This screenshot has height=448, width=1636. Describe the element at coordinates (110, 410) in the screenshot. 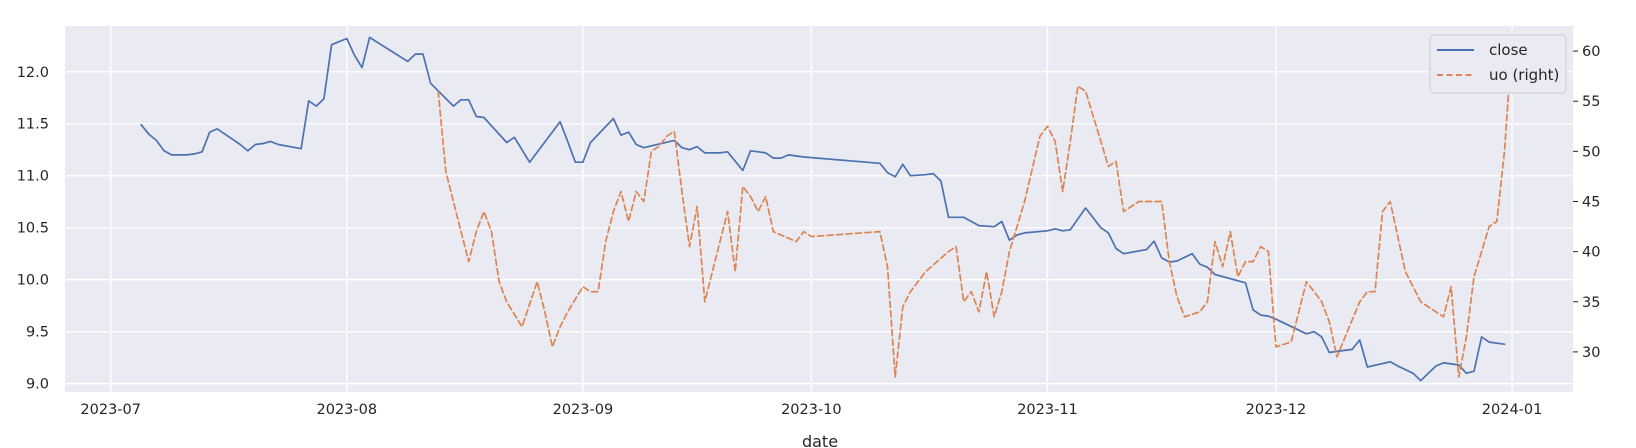

I see `x-tick-label: 2023-07` at that location.